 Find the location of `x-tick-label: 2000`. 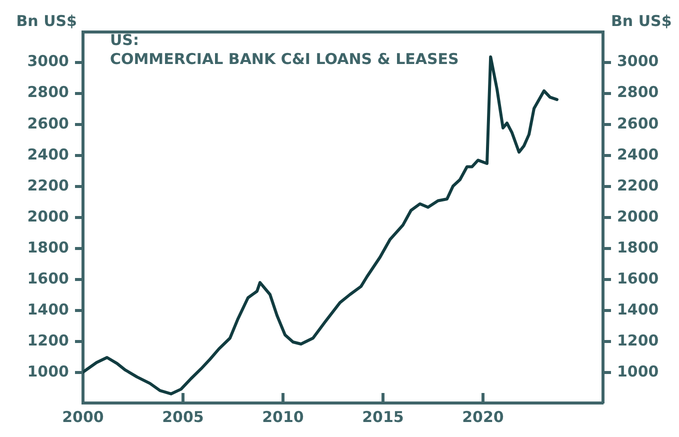

x-tick-label: 2000 is located at coordinates (83, 417).